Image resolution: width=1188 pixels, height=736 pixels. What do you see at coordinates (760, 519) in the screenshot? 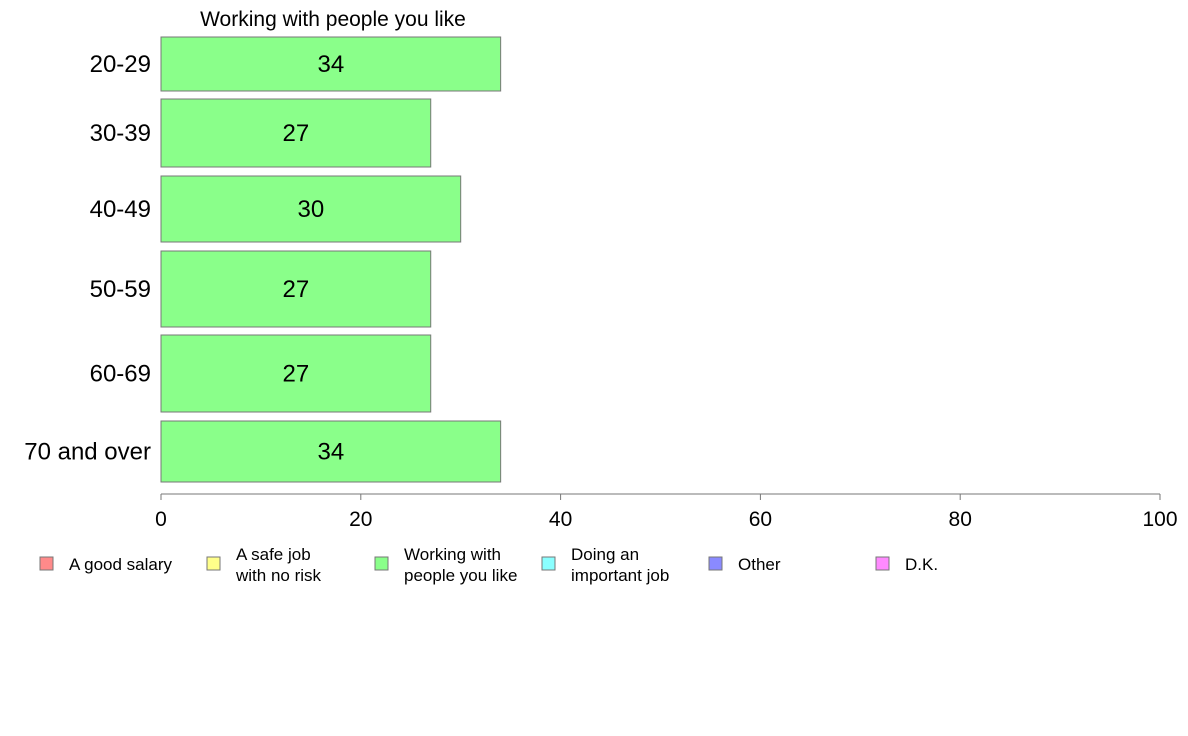
I see `x-tick-label: 60` at bounding box center [760, 519].